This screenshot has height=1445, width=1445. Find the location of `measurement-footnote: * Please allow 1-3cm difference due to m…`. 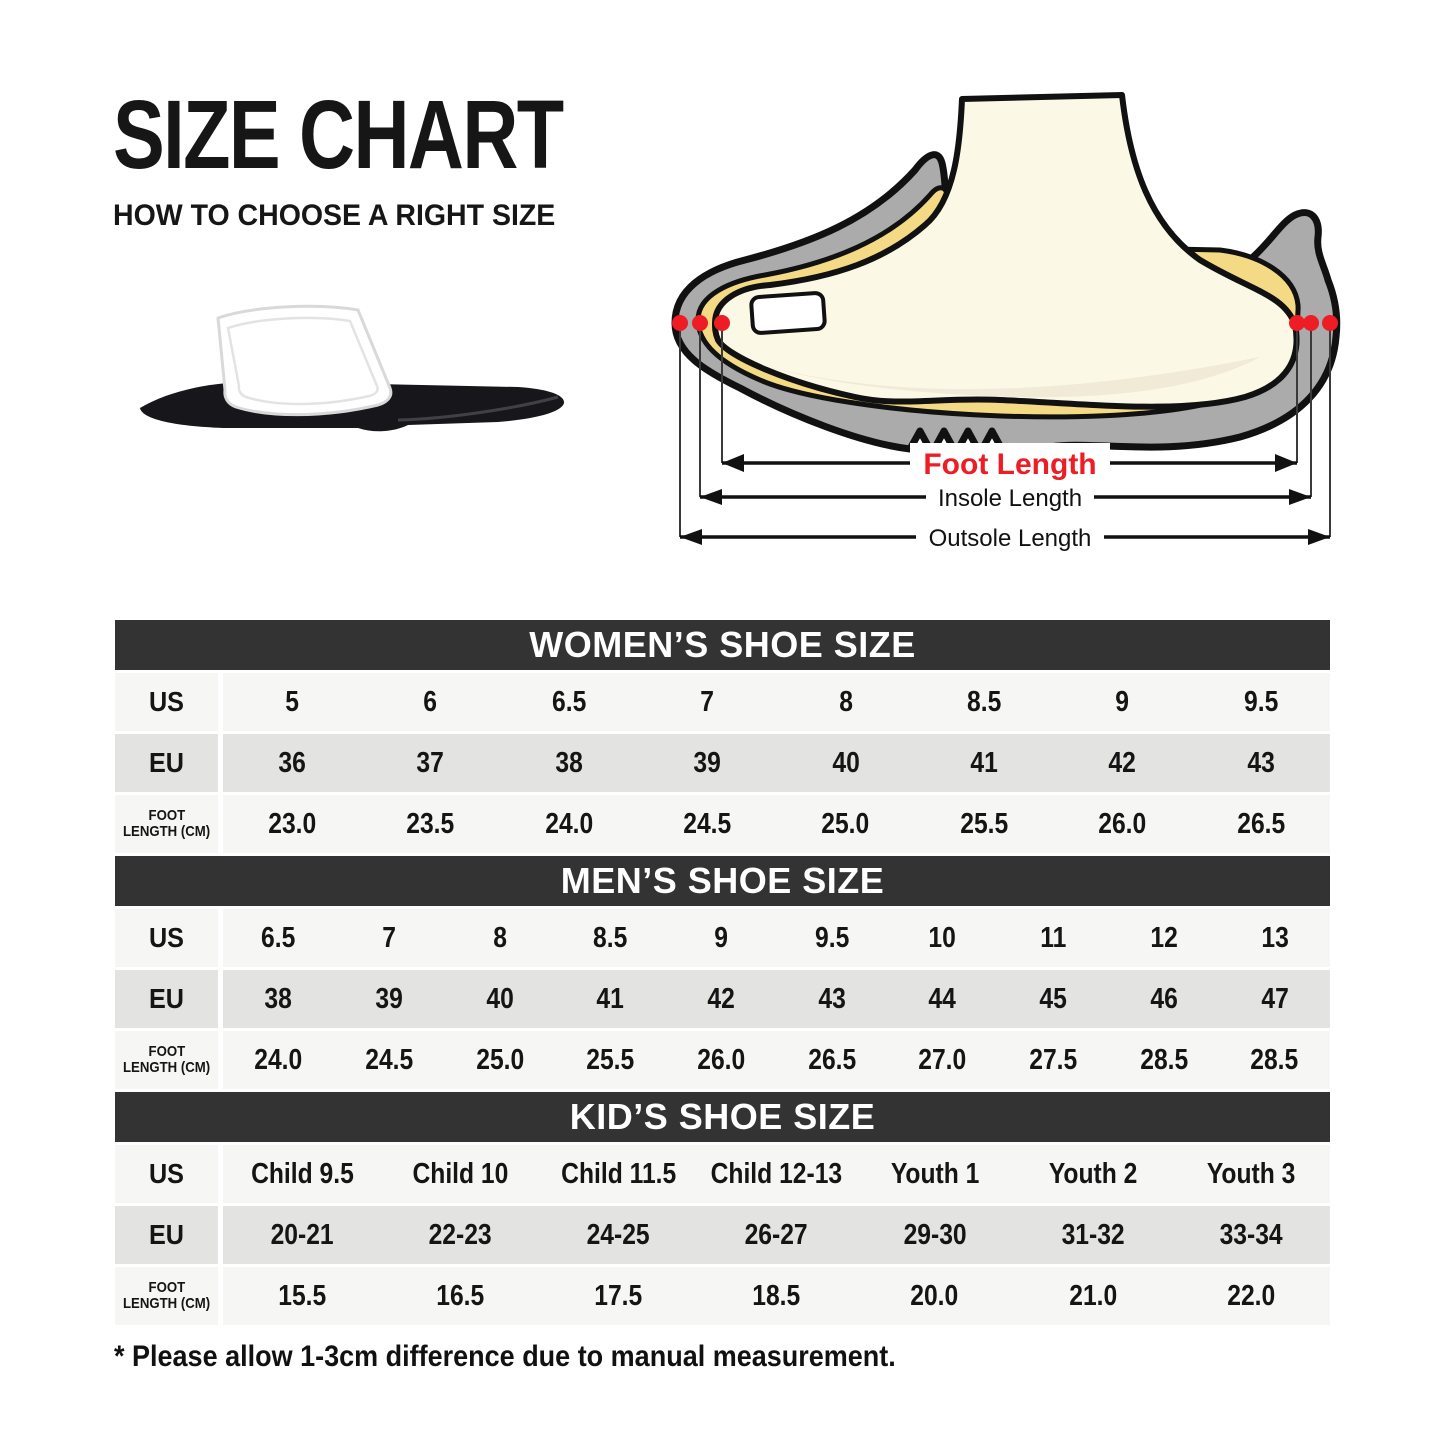

measurement-footnote: * Please allow 1-3cm difference due to m… is located at coordinates (505, 1356).